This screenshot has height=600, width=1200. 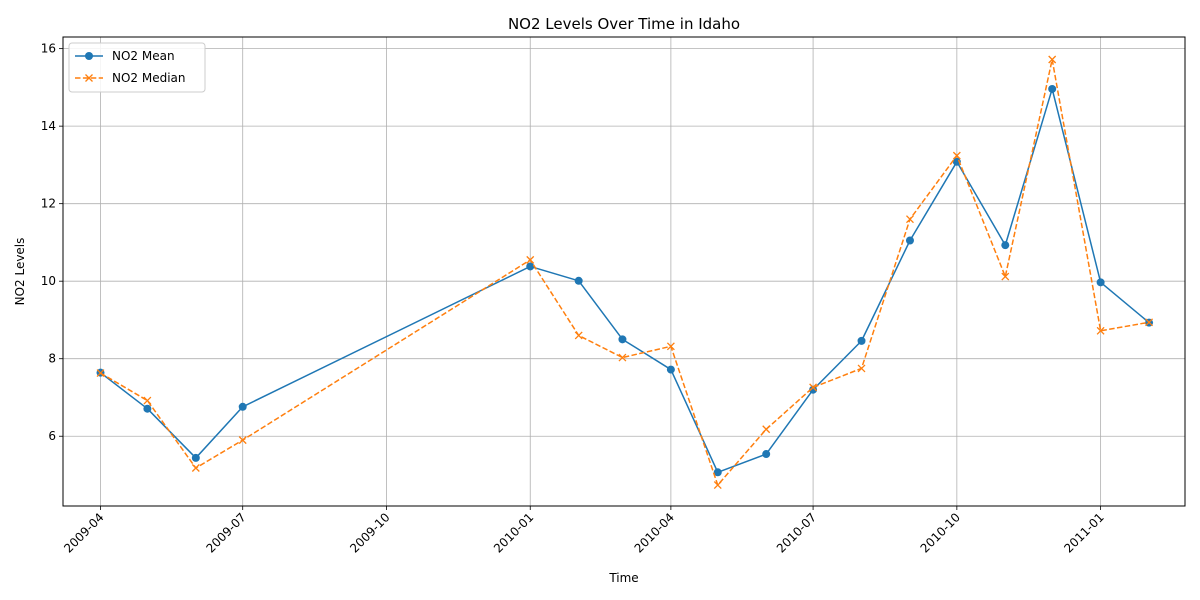 I want to click on x-tick-label: 2010-01, so click(x=513, y=532).